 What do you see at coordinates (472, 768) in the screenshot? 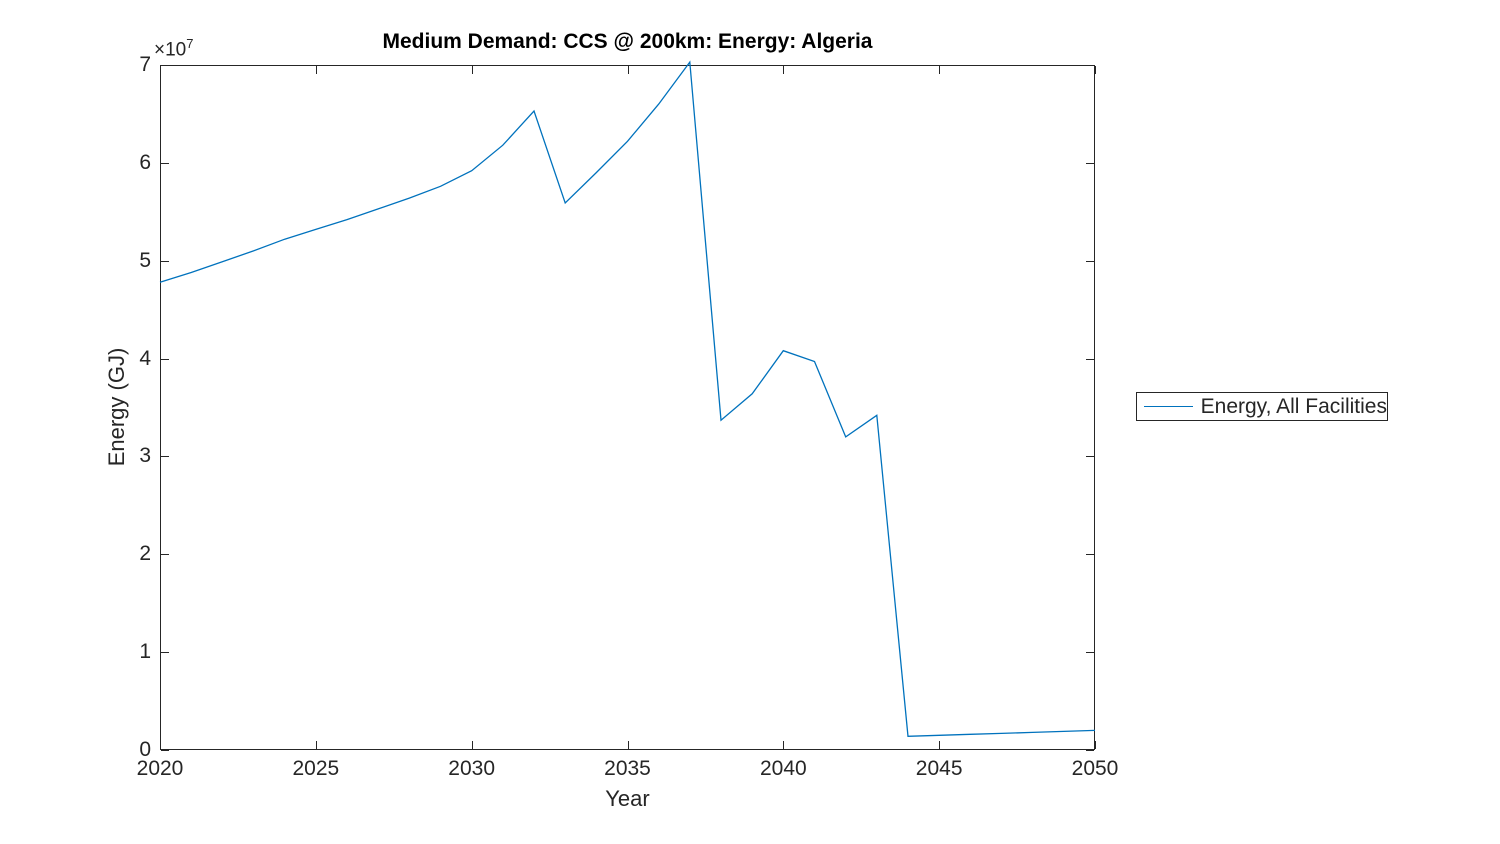
I see `x-tick-label: 2030` at bounding box center [472, 768].